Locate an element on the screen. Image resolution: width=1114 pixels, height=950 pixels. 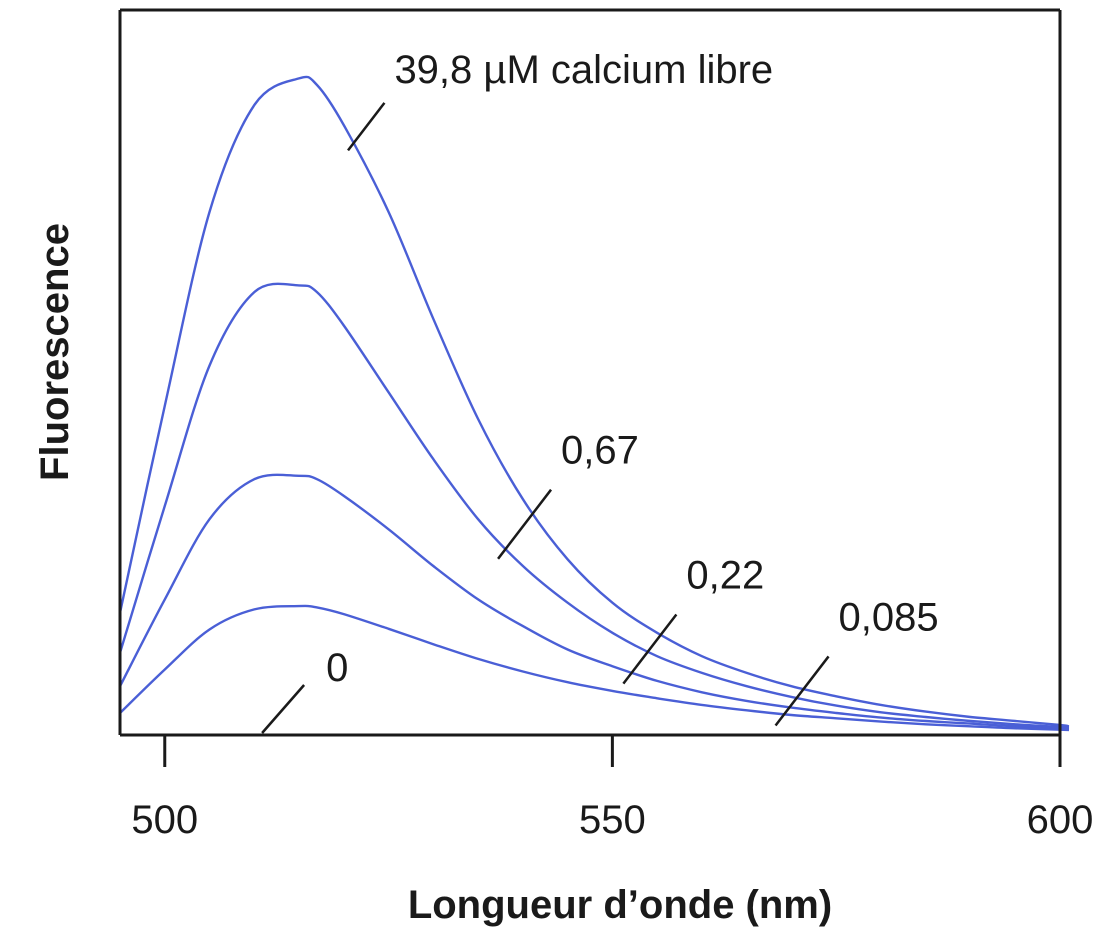
leader-line-39-8-m-calcium-libre is located at coordinates (366, 127).